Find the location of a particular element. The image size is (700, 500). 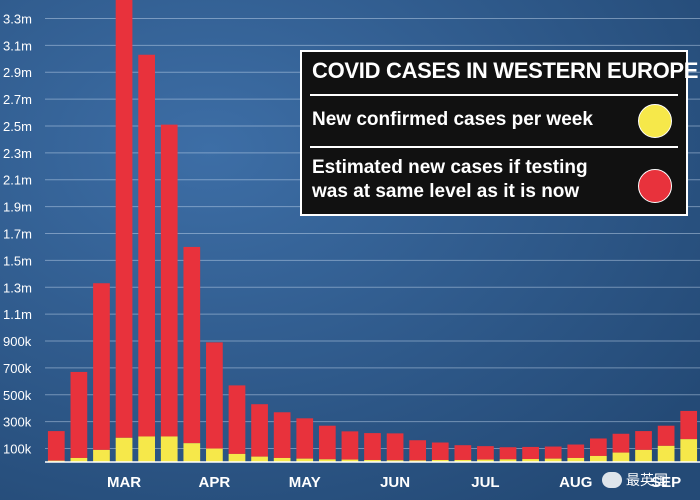

x-axis-labels: MAR APR MAY JUN JUL AUG SEP is located at coordinates (394, 482).